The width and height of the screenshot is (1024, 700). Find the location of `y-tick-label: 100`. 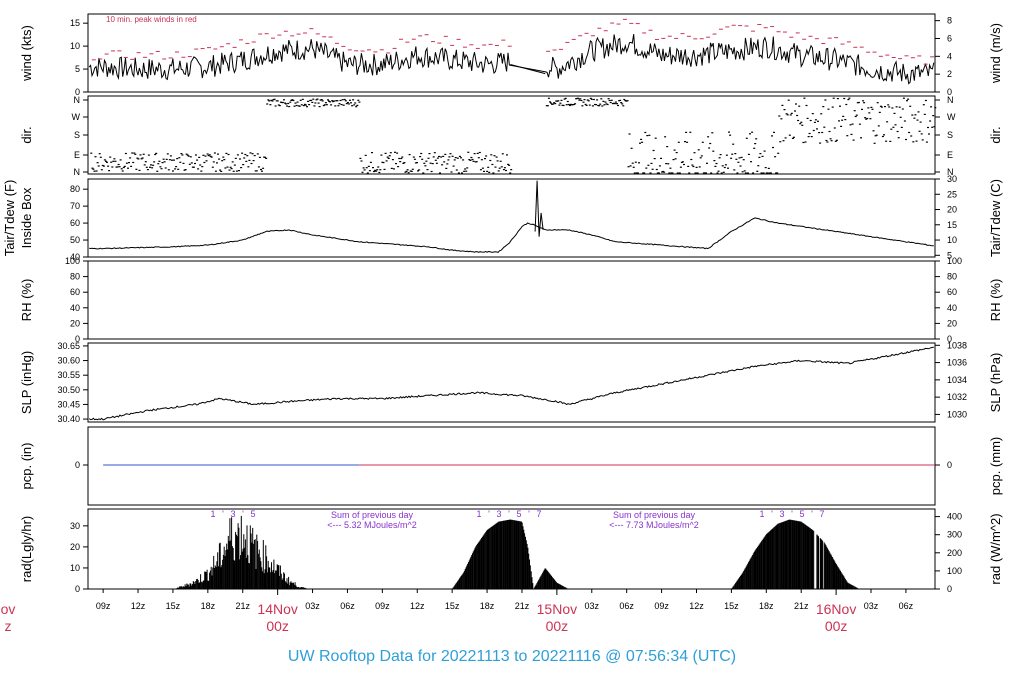

y-tick-label: 100 is located at coordinates (72, 261).